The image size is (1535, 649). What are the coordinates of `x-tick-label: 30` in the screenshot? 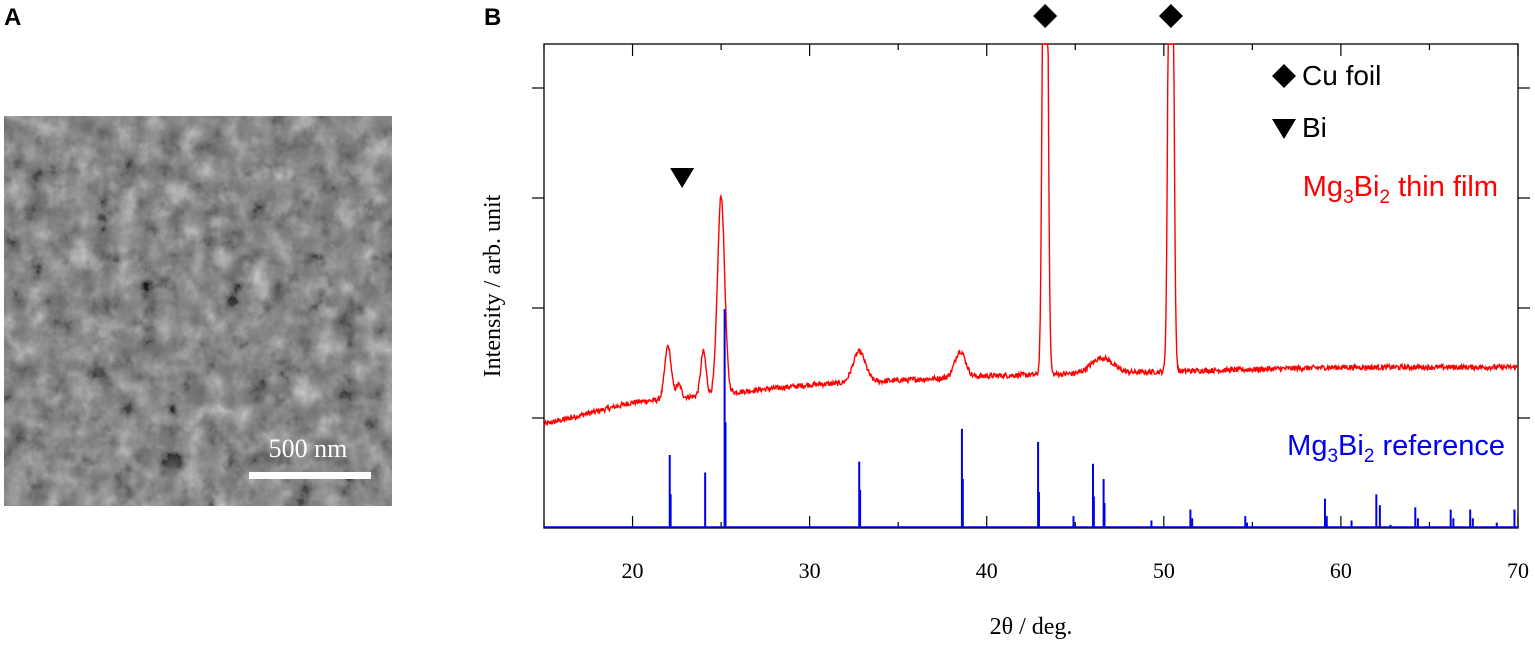 It's located at (810, 570).